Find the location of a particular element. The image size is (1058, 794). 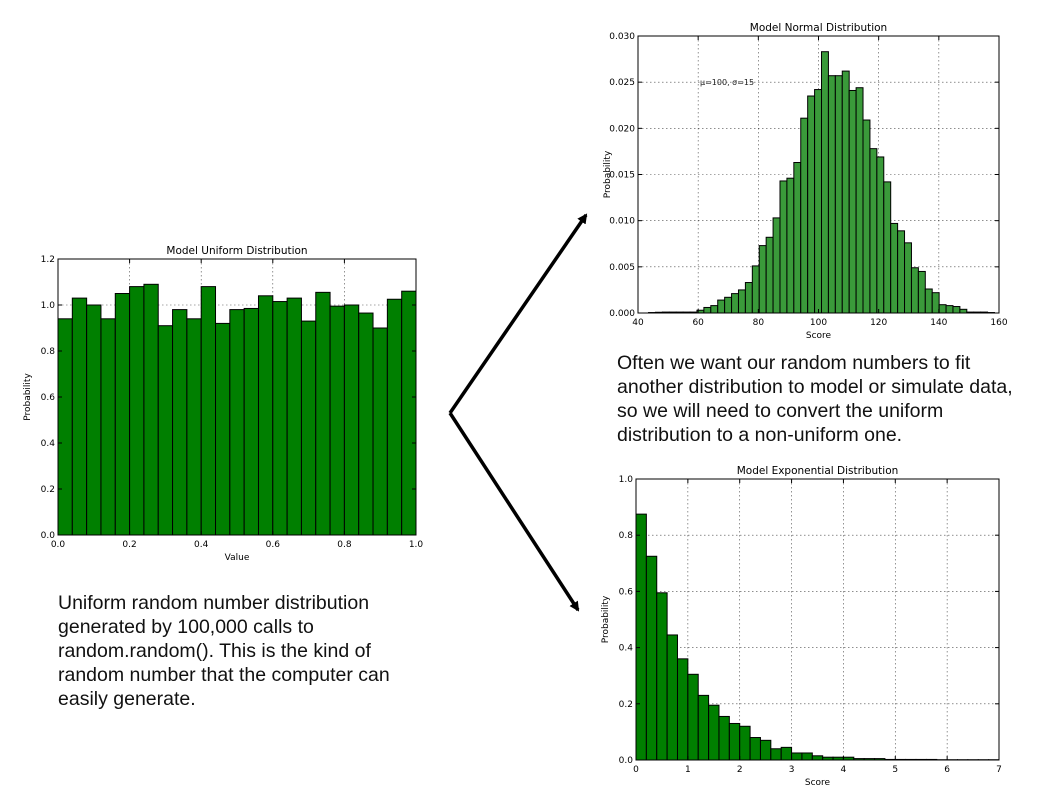

uniform-x-tick-label: 0.4 is located at coordinates (201, 545).